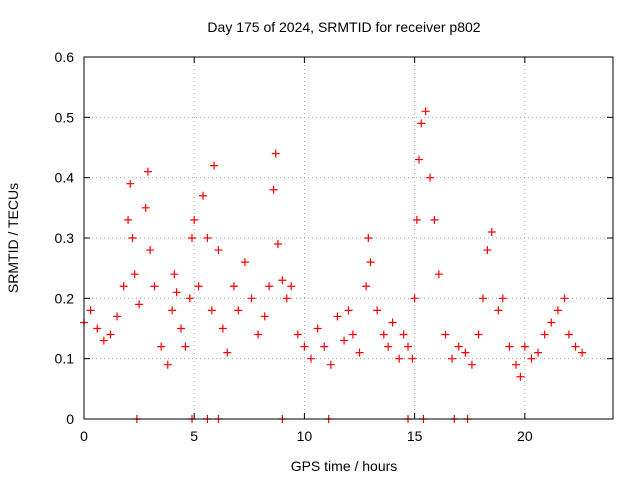  I want to click on y-tick-label: 0.4, so click(65, 178).